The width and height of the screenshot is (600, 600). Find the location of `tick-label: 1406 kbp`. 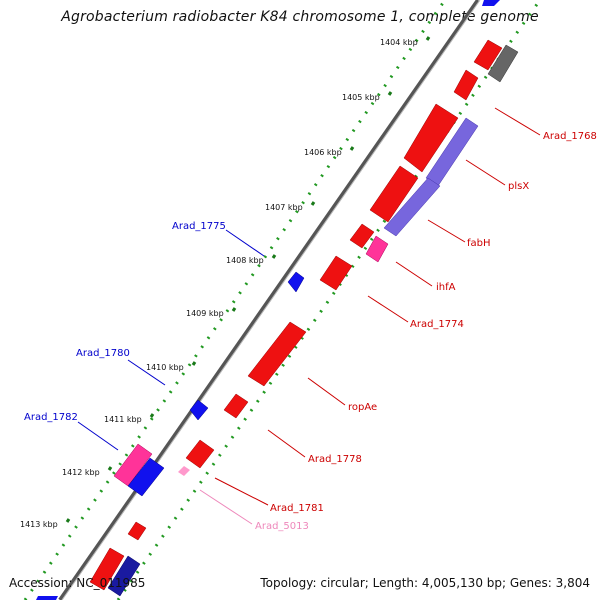

tick-label: 1406 kbp is located at coordinates (323, 152).